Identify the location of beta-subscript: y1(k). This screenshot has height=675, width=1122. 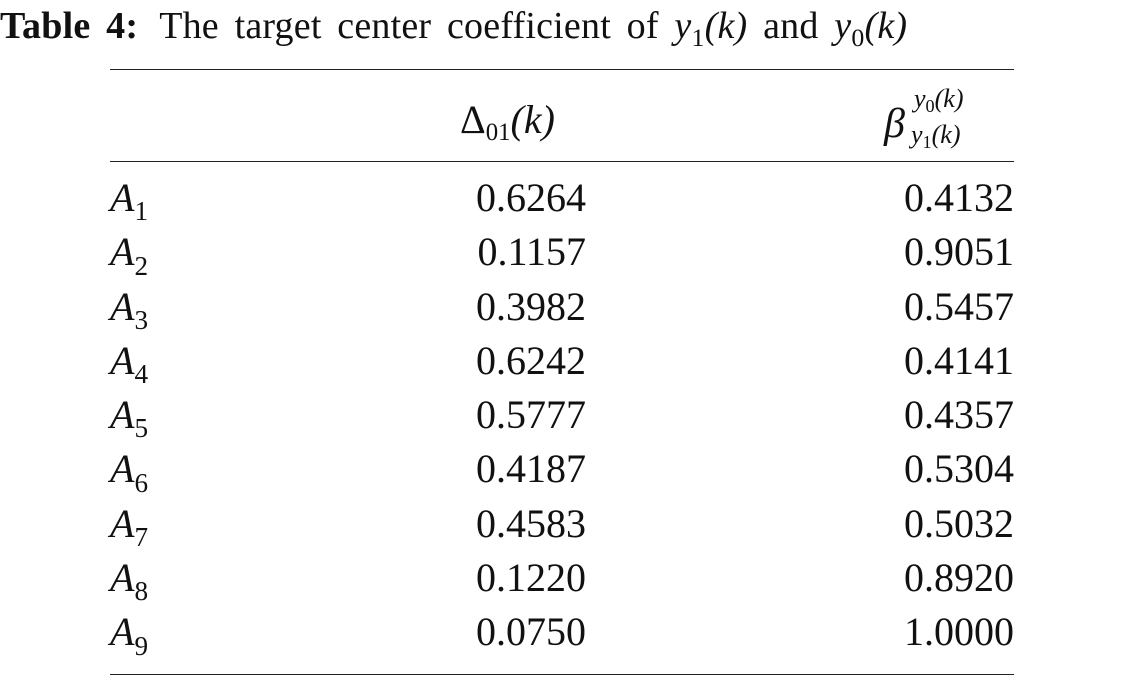
(936, 136).